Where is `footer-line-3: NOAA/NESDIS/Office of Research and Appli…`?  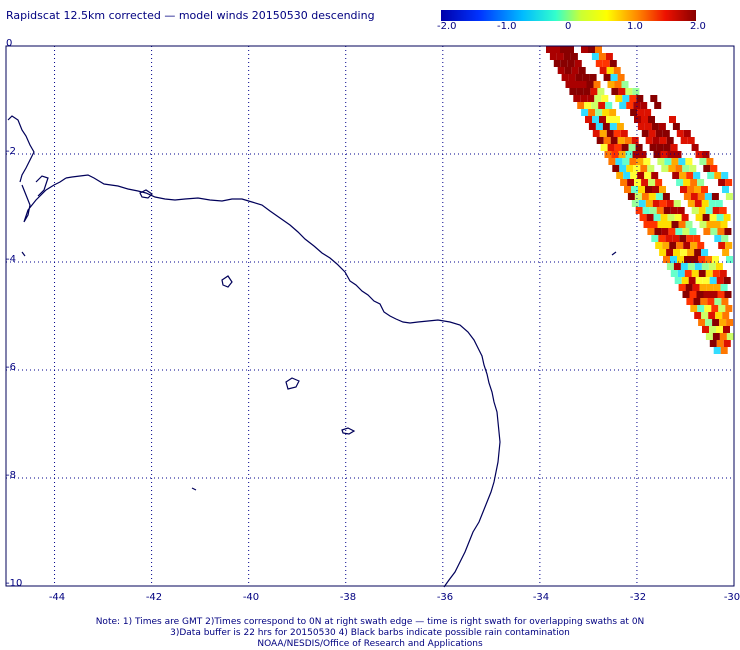 footer-line-3: NOAA/NESDIS/Office of Research and Appli… is located at coordinates (370, 644).